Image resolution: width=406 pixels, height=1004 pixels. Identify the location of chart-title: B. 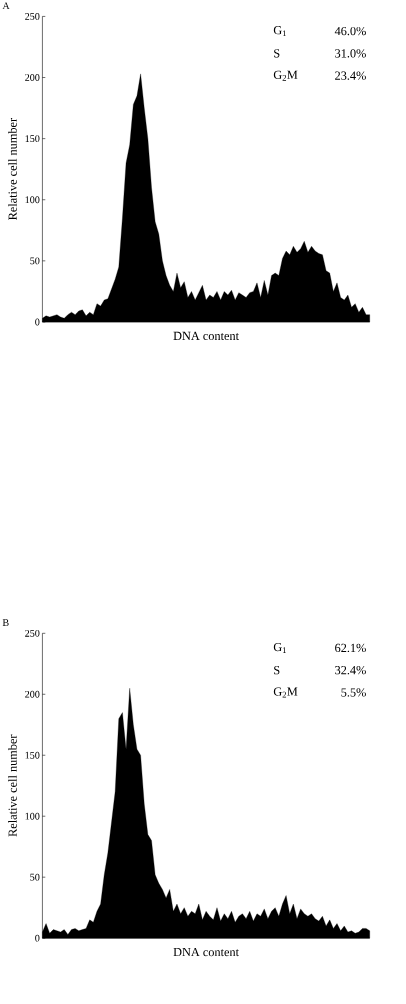
(5, 622).